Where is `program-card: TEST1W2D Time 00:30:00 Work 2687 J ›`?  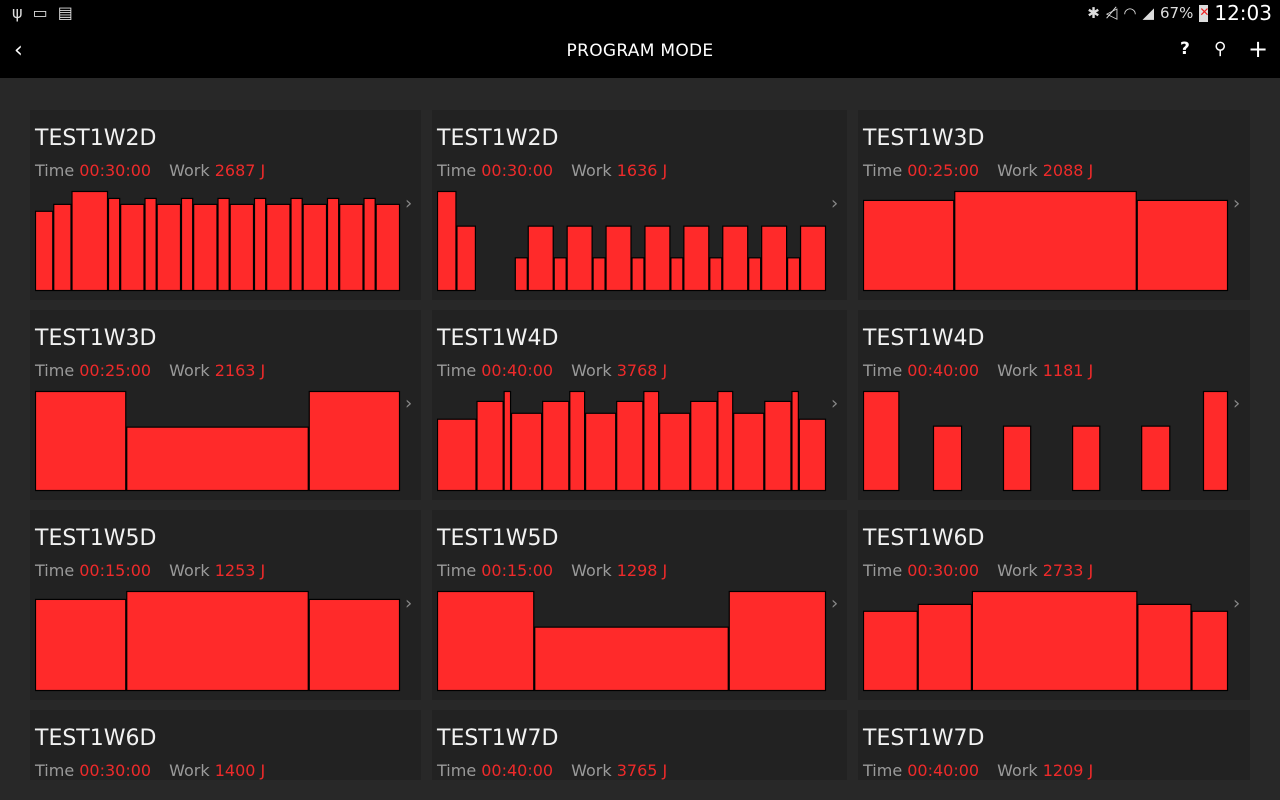
program-card: TEST1W2D Time 00:30:00 Work 2687 J › is located at coordinates (225, 205).